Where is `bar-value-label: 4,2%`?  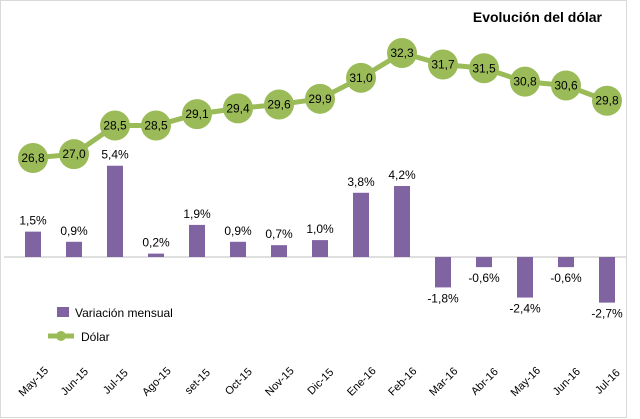
bar-value-label: 4,2% is located at coordinates (402, 175).